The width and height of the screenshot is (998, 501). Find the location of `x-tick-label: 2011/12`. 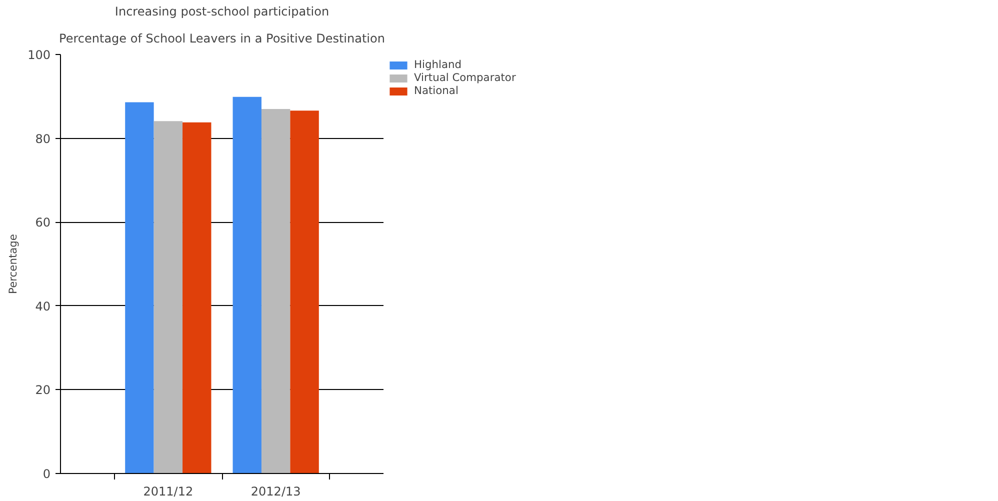

x-tick-label: 2011/12 is located at coordinates (168, 491).